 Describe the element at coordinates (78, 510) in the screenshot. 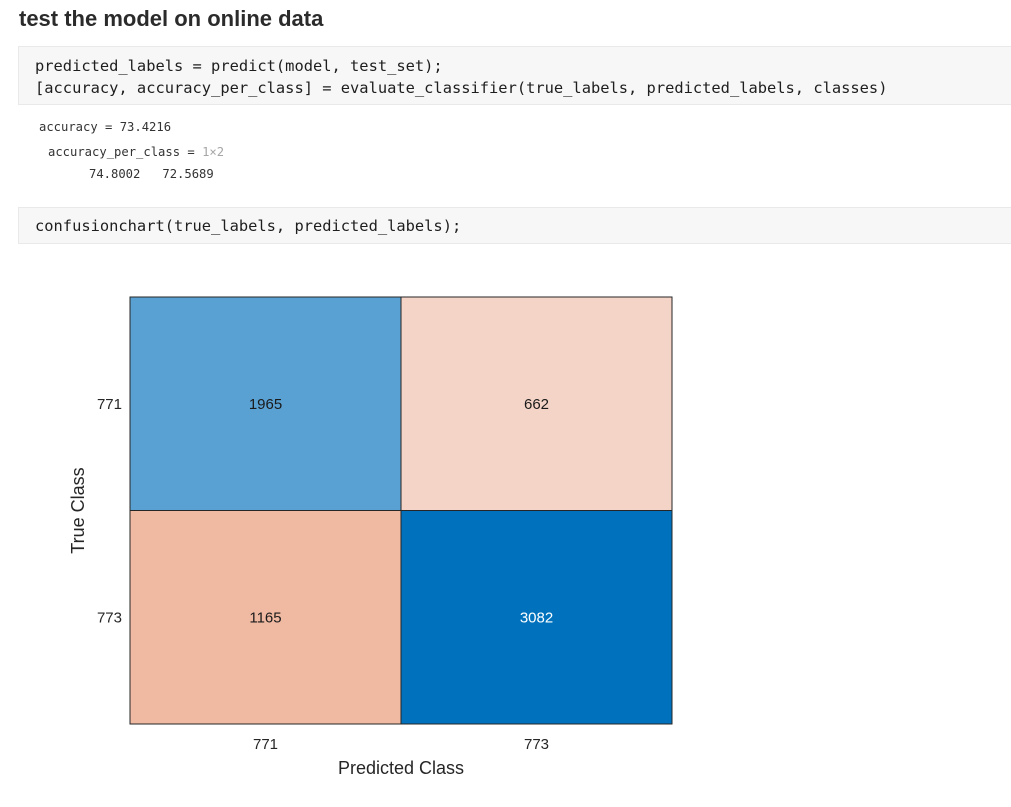

I see `y-axis-label: True Class` at that location.